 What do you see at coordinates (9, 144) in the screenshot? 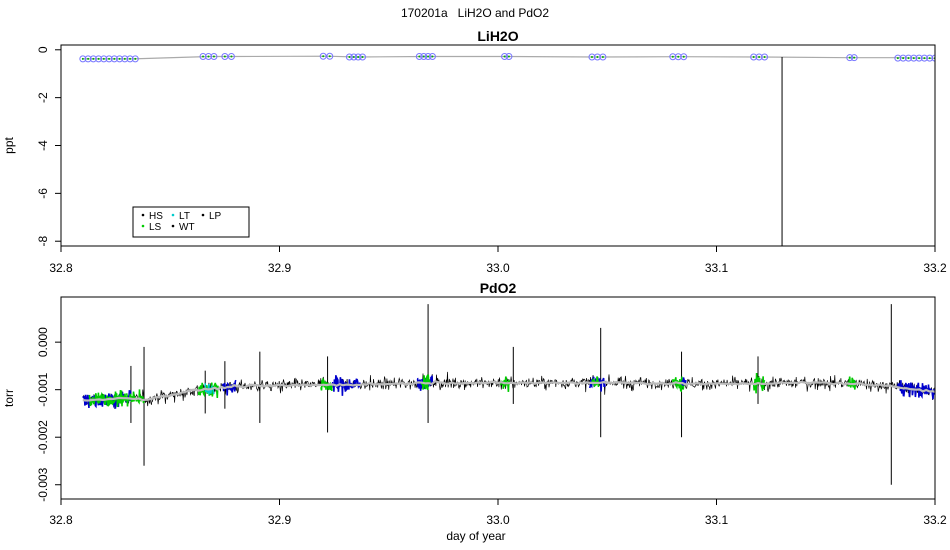
I see `y-axis-label: ppt` at bounding box center [9, 144].